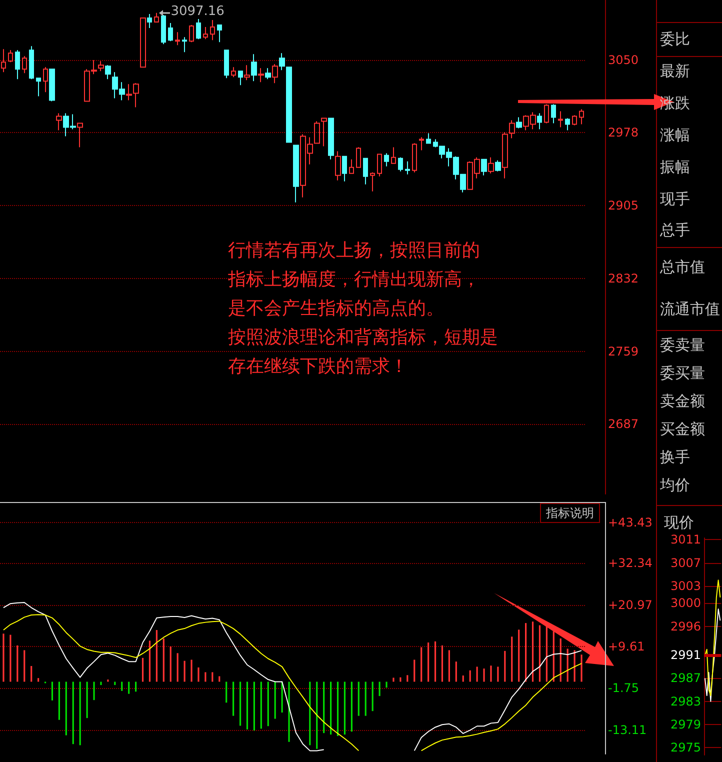 This screenshot has width=722, height=762. What do you see at coordinates (623, 351) in the screenshot?
I see `y-tick-label: 2759` at bounding box center [623, 351].